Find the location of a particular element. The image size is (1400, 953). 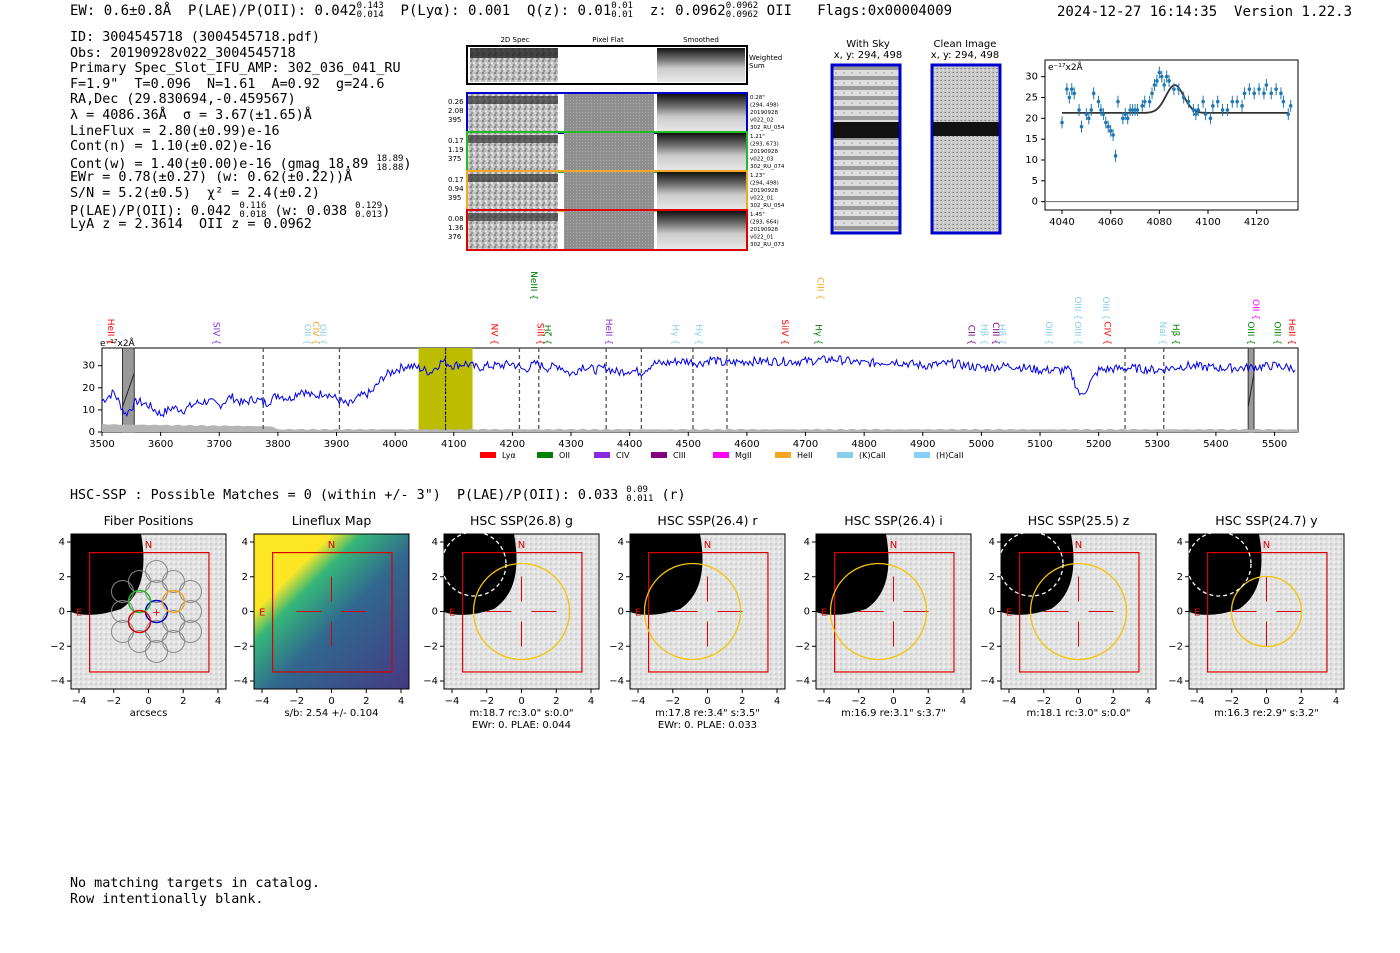

col-pixel-flat-label: Pixel Flat is located at coordinates (608, 40).